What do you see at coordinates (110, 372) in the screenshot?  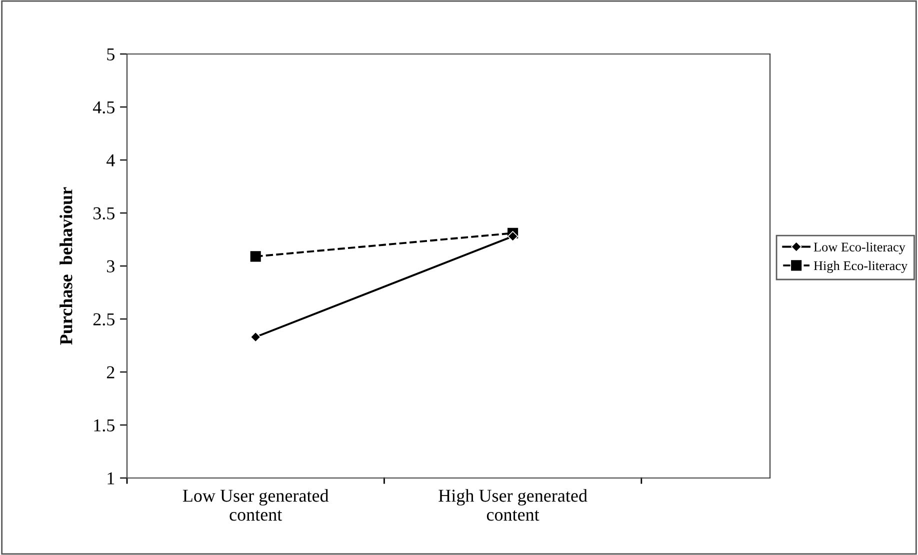 I see `y-tick-label: 2` at bounding box center [110, 372].